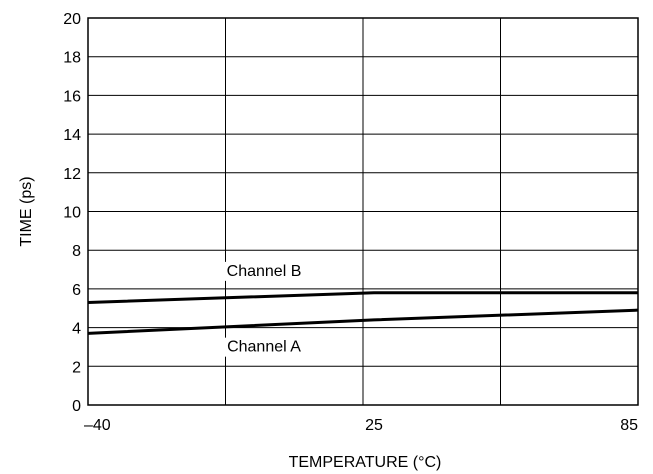 Image resolution: width=653 pixels, height=474 pixels. What do you see at coordinates (72, 174) in the screenshot?
I see `y-tick-label: 12` at bounding box center [72, 174].